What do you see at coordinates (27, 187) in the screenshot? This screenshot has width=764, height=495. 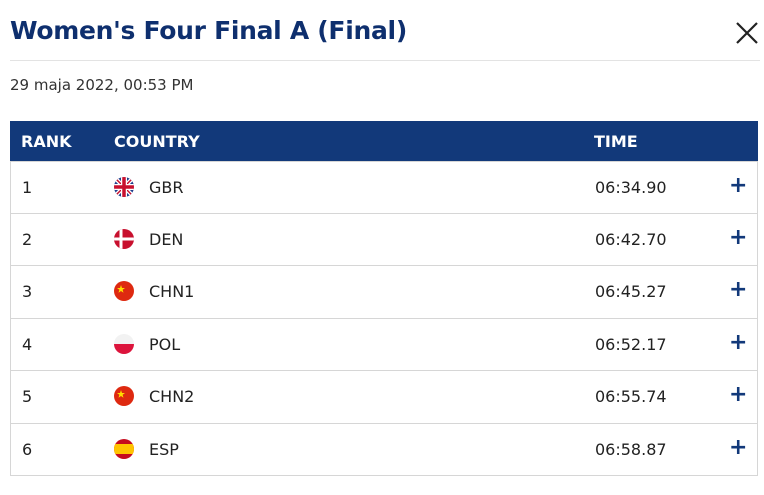 I see `rank: 1` at bounding box center [27, 187].